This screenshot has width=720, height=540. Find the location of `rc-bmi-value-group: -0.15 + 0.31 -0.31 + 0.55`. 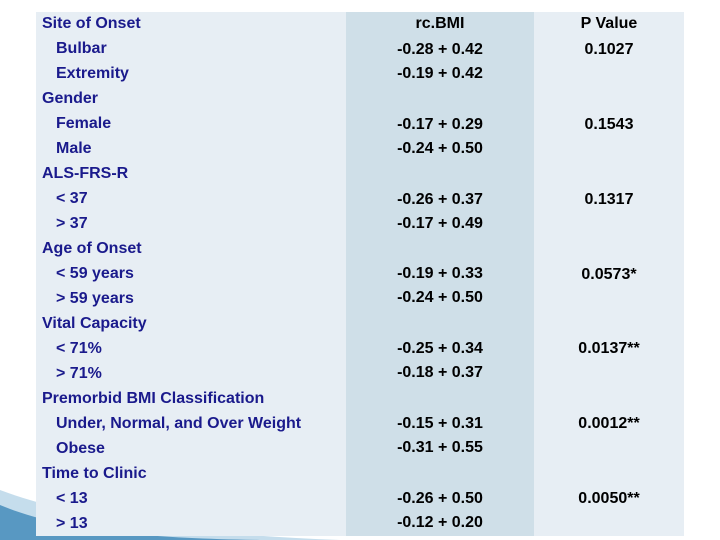

rc-bmi-value-group: -0.15 + 0.31 -0.31 + 0.55 is located at coordinates (440, 436).